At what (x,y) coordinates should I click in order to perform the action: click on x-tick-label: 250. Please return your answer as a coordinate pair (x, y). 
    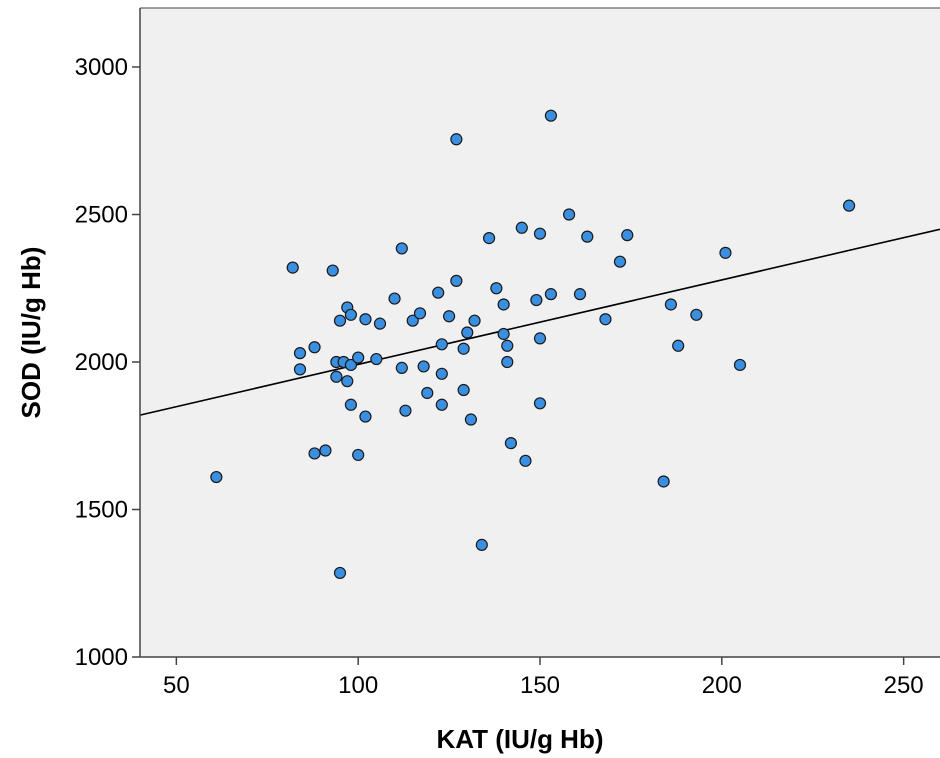
    Looking at the image, I should click on (904, 685).